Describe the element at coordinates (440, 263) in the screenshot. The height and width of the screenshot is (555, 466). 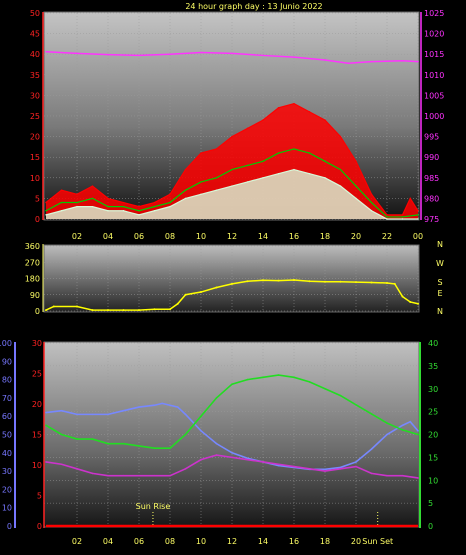
I see `compass-label: W` at that location.